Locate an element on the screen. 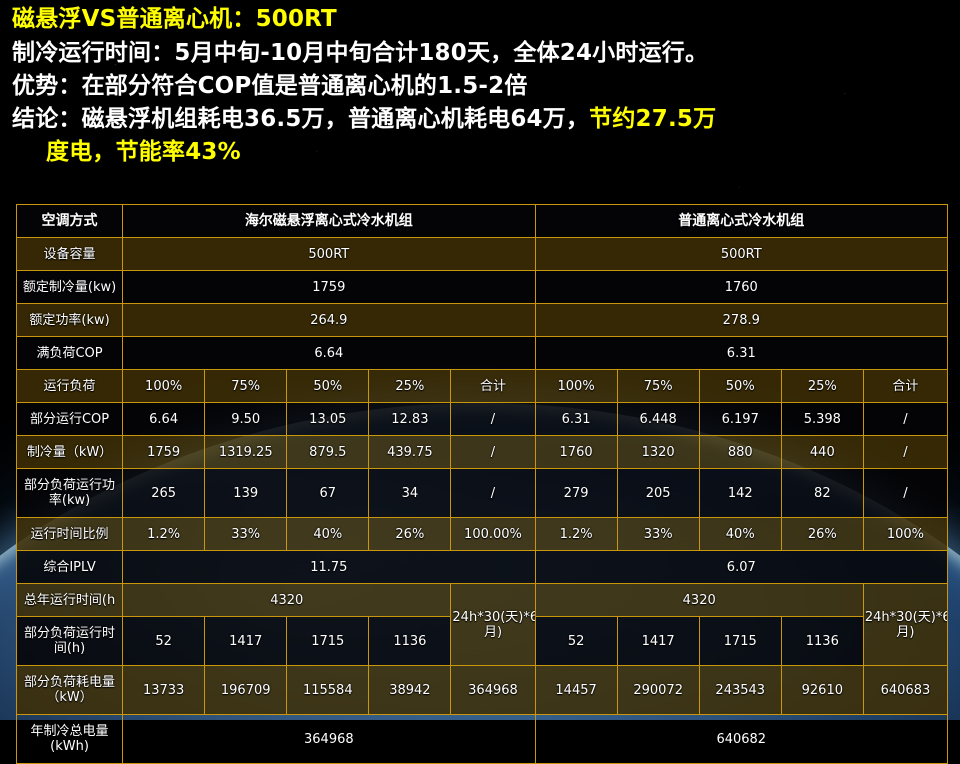 The image size is (960, 764). cell-a-v3: 13.05 is located at coordinates (328, 419).